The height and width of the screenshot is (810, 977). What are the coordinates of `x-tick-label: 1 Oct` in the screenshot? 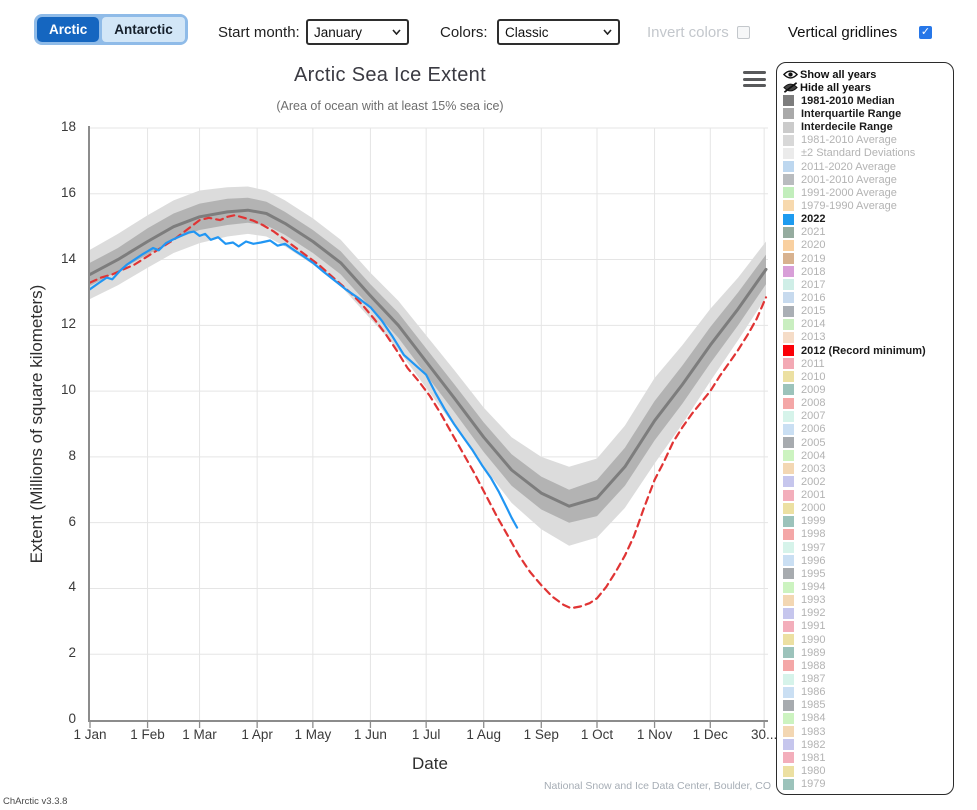 It's located at (597, 734).